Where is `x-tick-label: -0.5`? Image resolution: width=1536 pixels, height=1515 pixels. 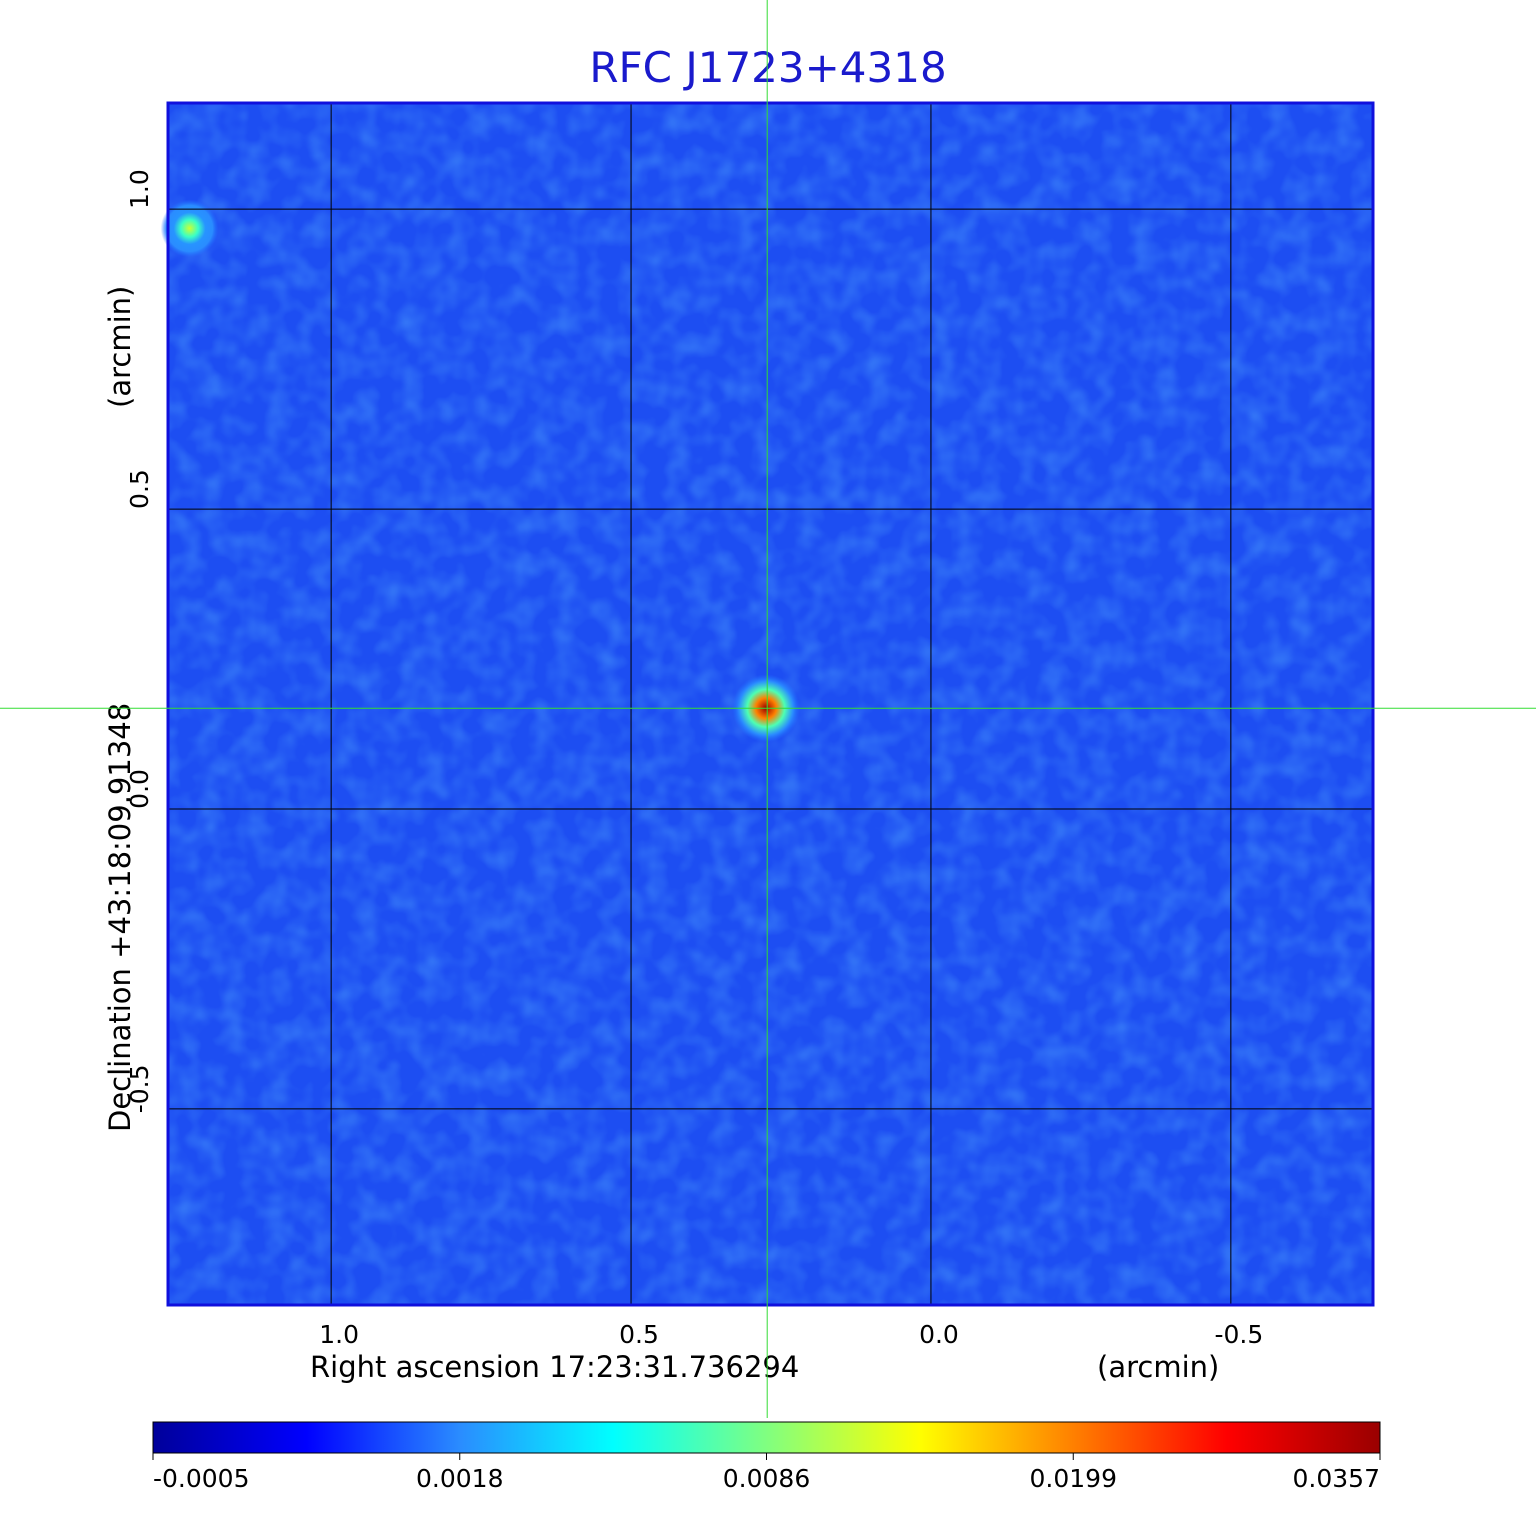 x-tick-label: -0.5 is located at coordinates (1238, 1334).